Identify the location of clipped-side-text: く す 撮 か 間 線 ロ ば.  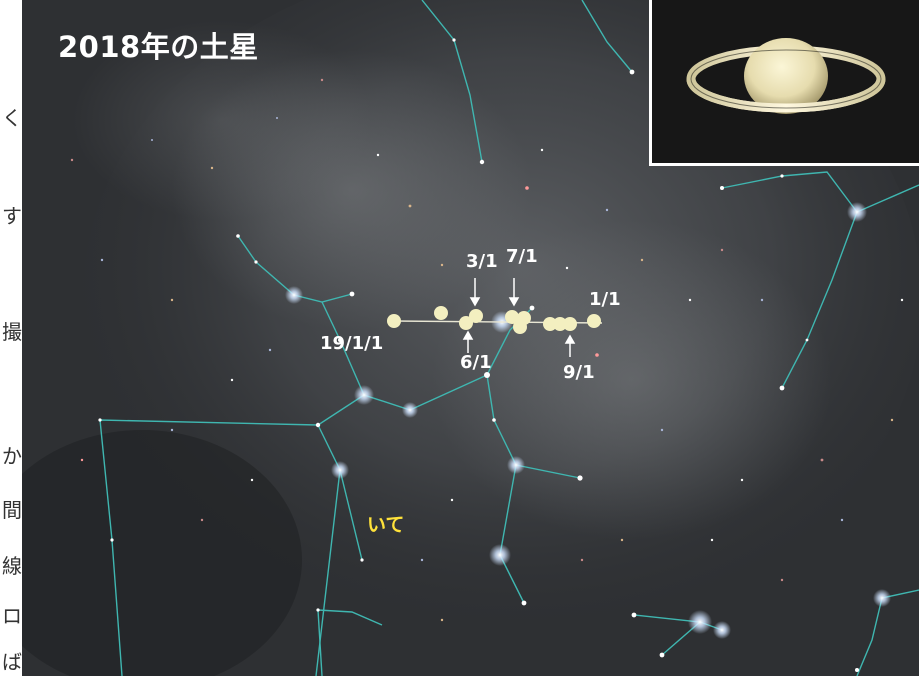
(11, 338).